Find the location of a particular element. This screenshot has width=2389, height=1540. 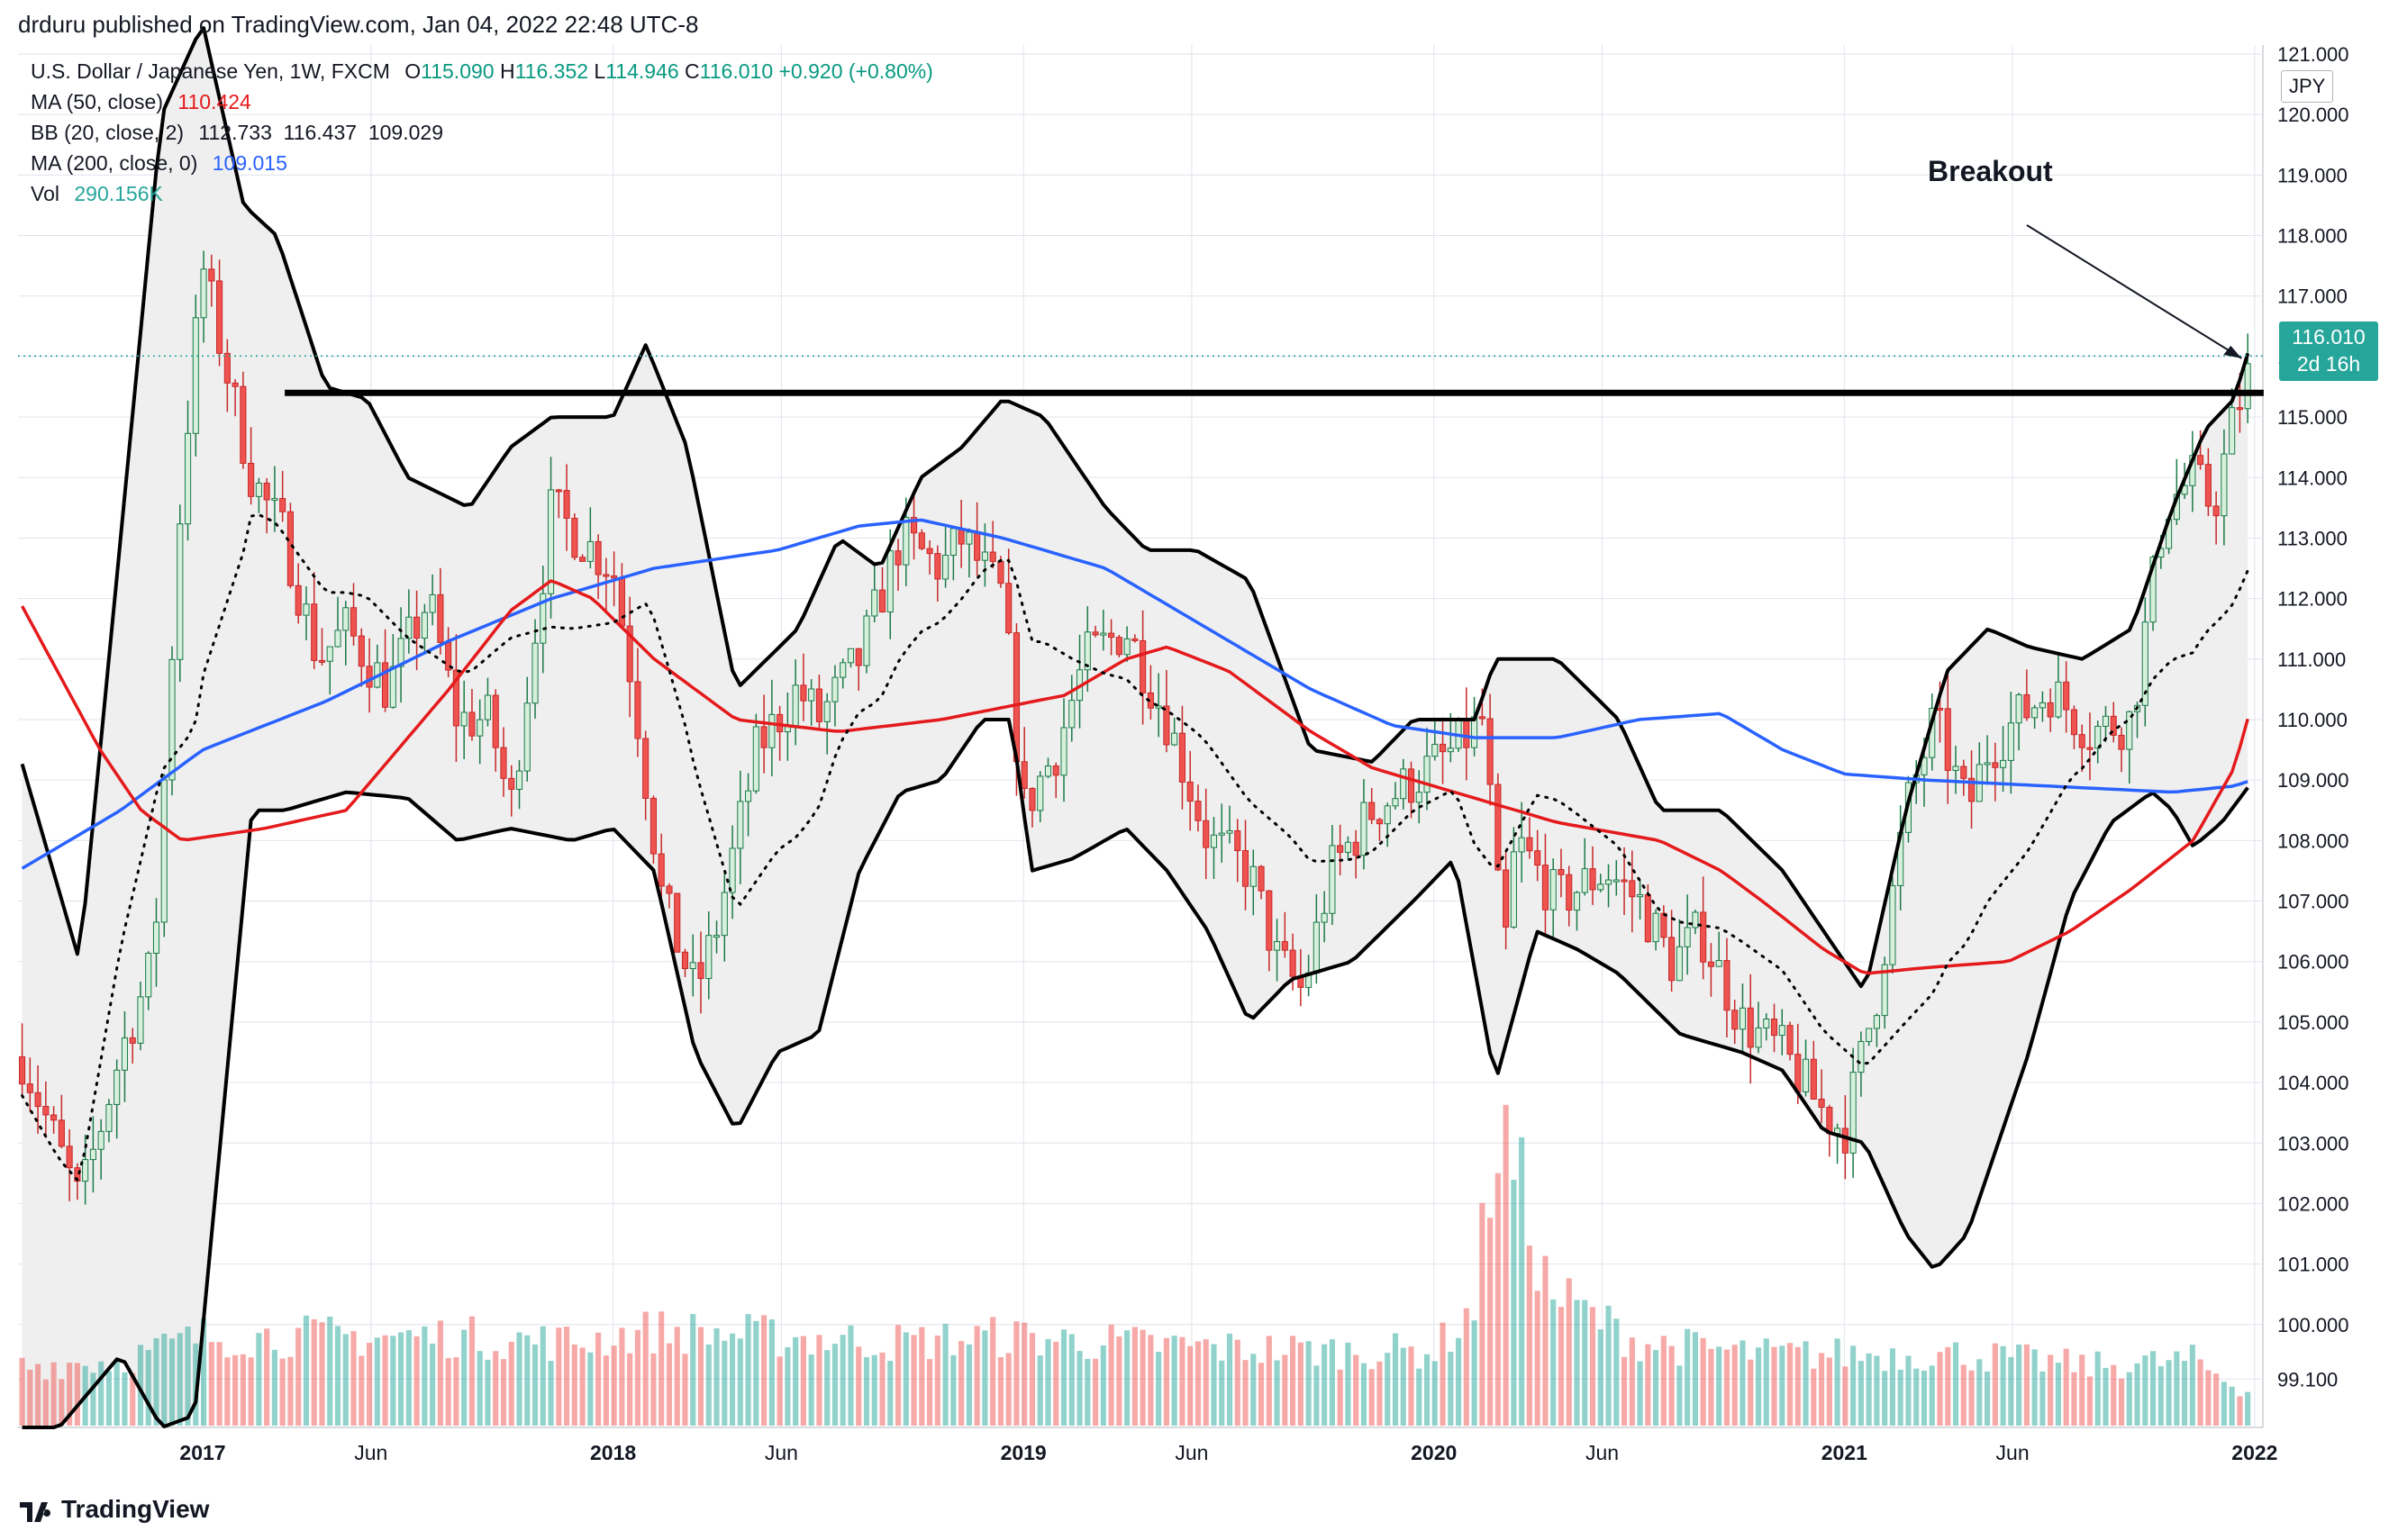

time-tick-label: 2022 is located at coordinates (2254, 1452).